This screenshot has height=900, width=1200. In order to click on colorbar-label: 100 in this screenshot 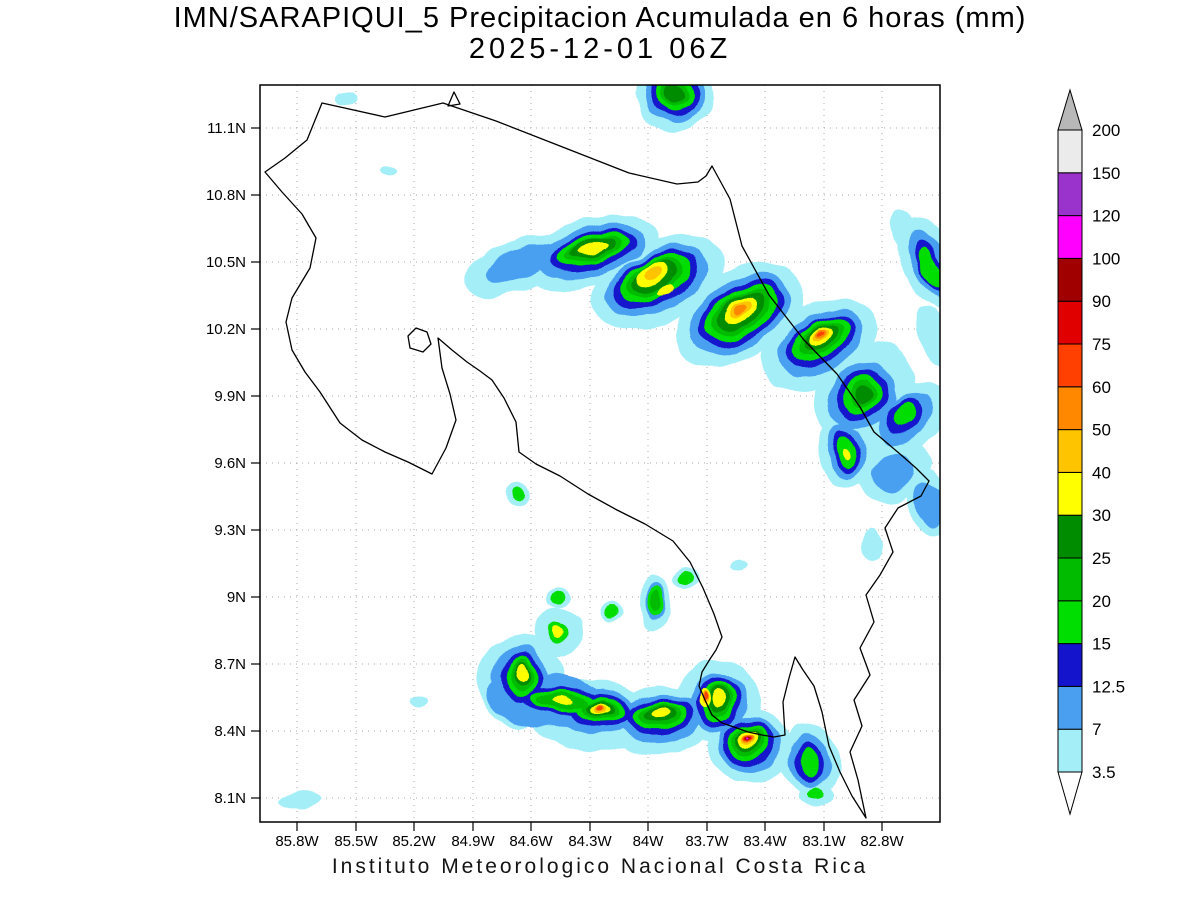, I will do `click(1106, 258)`.